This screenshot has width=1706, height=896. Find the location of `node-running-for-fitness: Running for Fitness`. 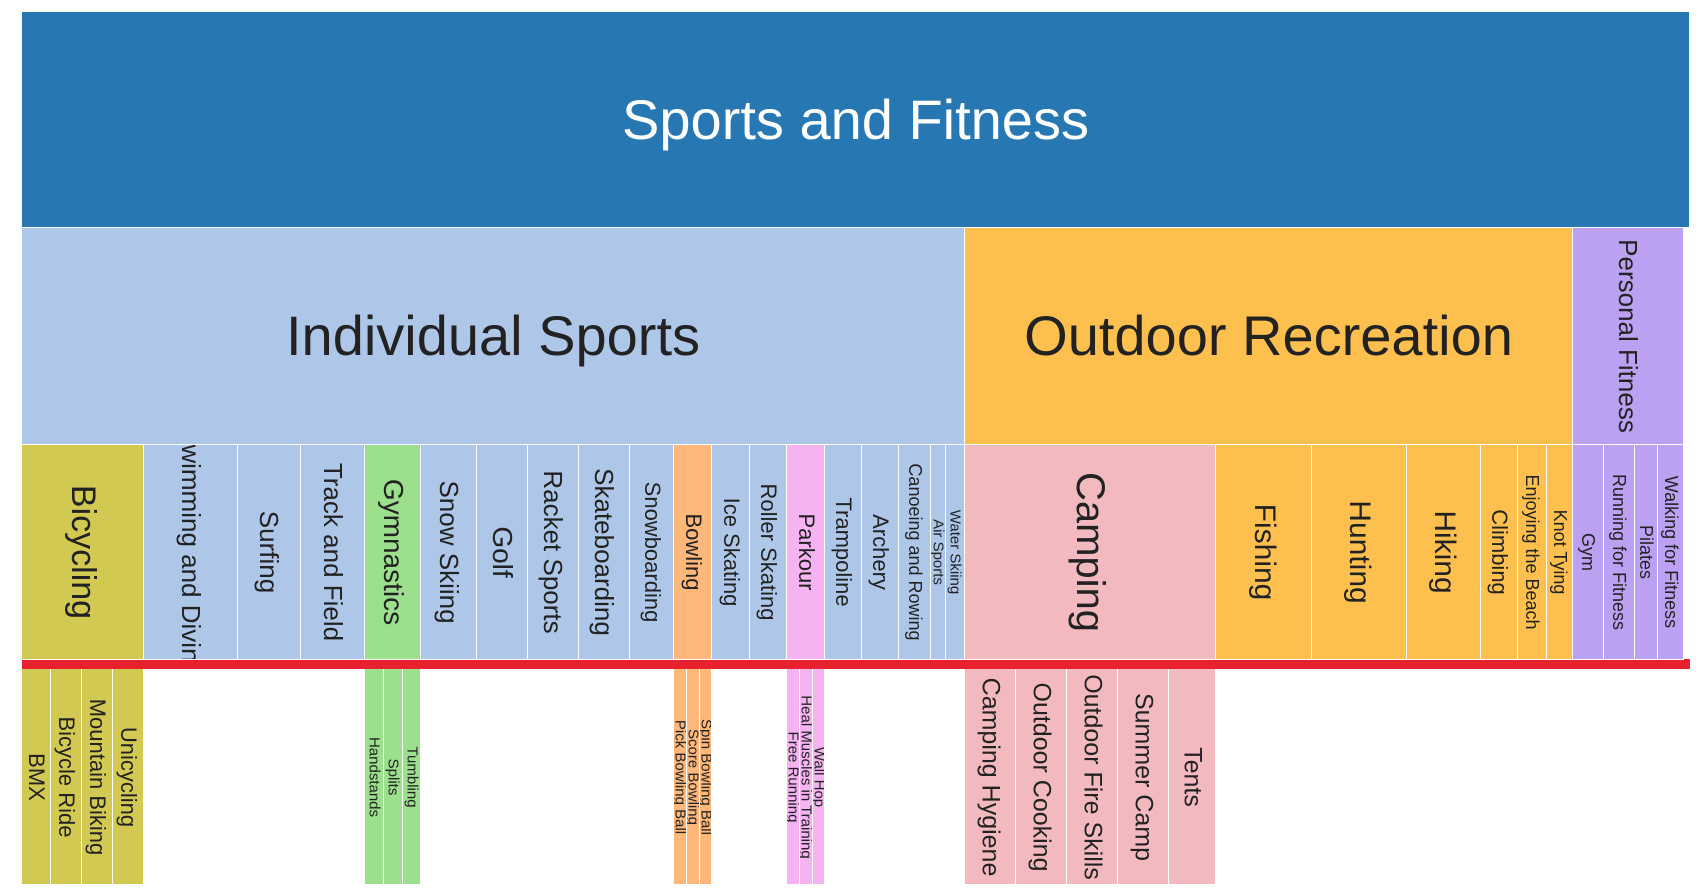

node-running-for-fitness: Running for Fitness is located at coordinates (1619, 552).